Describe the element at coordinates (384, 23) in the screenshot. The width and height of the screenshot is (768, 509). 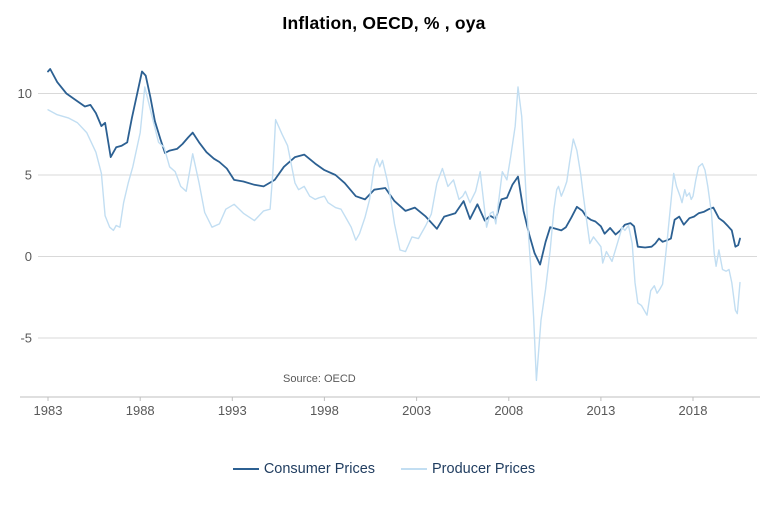
I see `chart-title: Inflation, OECD, % , oya` at that location.